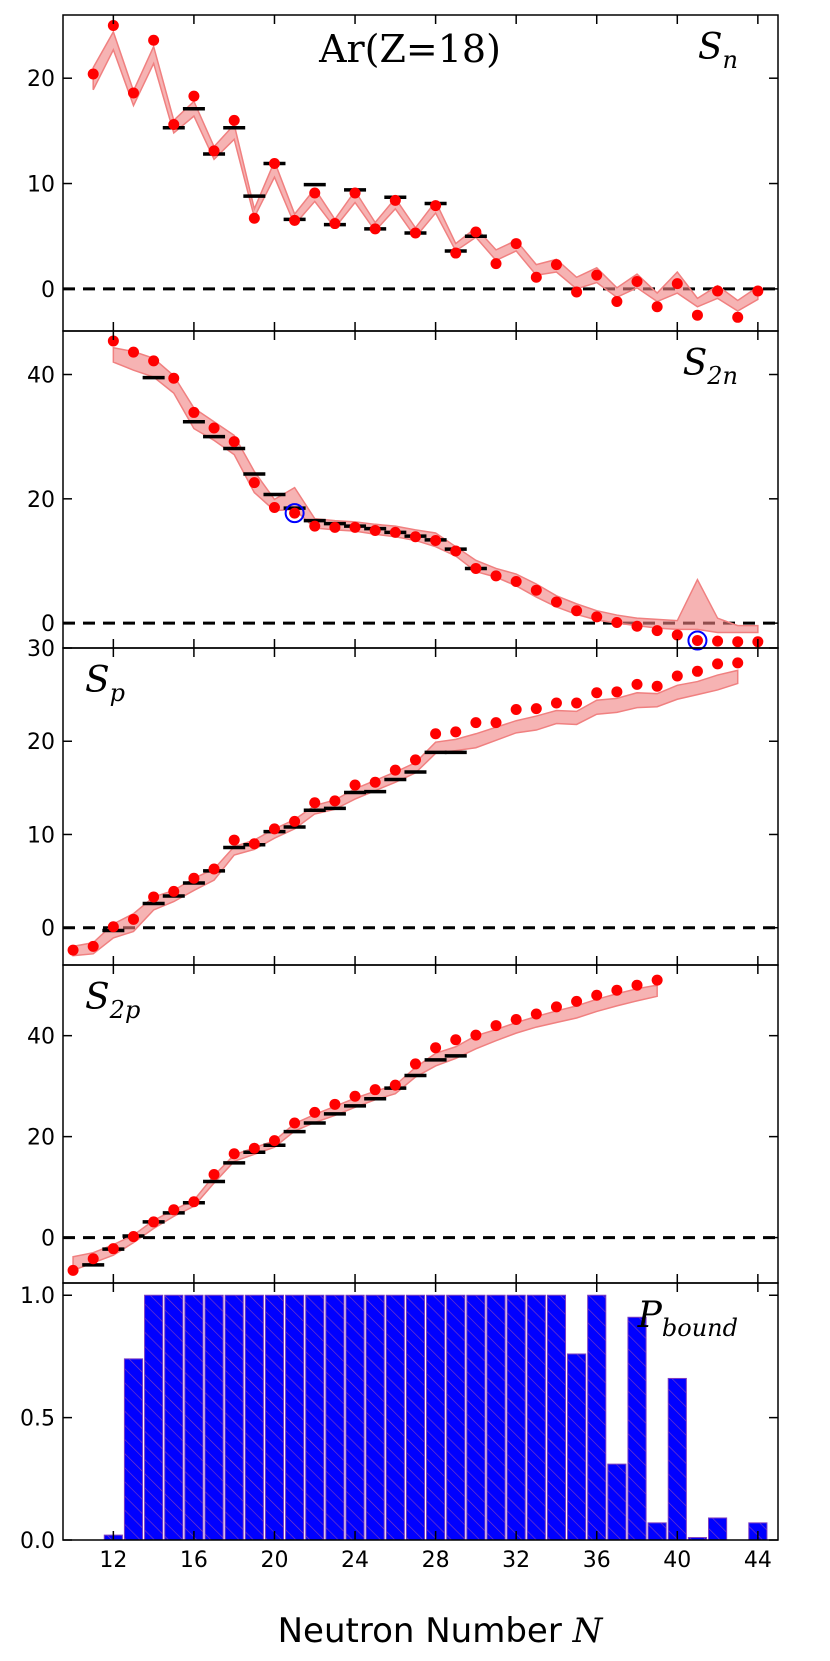  What do you see at coordinates (425, 1631) in the screenshot?
I see `x-axis-label-text: Neutron Number` at bounding box center [425, 1631].